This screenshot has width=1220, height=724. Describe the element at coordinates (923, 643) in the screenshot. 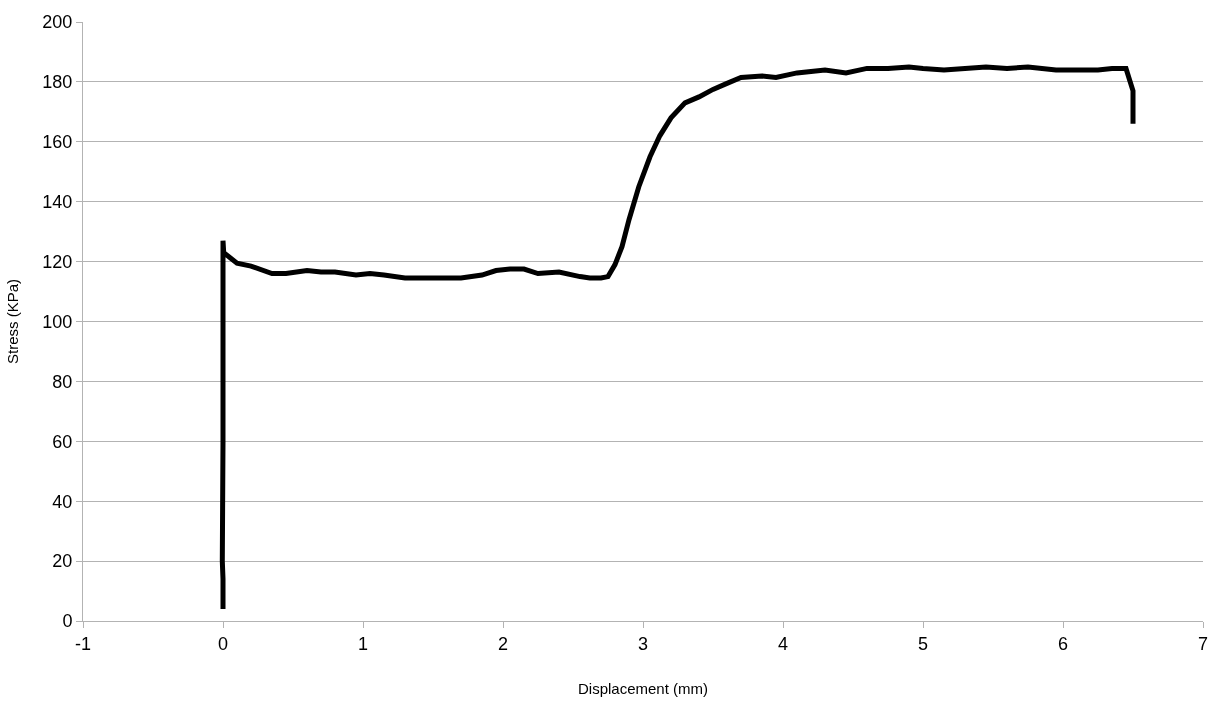

I see `x-tick-label: 5` at that location.